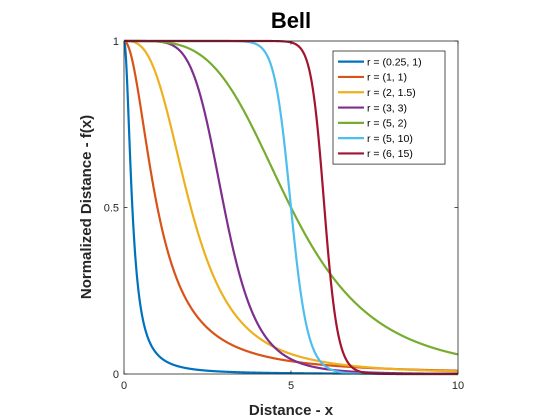  What do you see at coordinates (111, 209) in the screenshot?
I see `y-tick-label: 0.5` at bounding box center [111, 209].